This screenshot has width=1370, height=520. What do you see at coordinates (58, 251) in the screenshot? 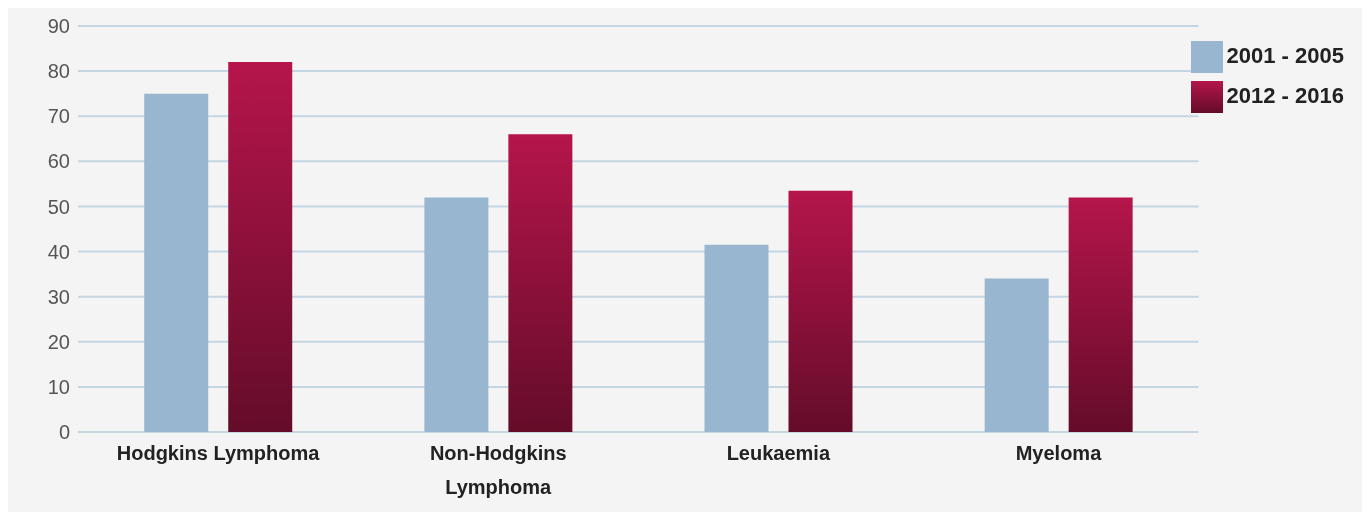
I see `y-tick-label: 40` at bounding box center [58, 251].